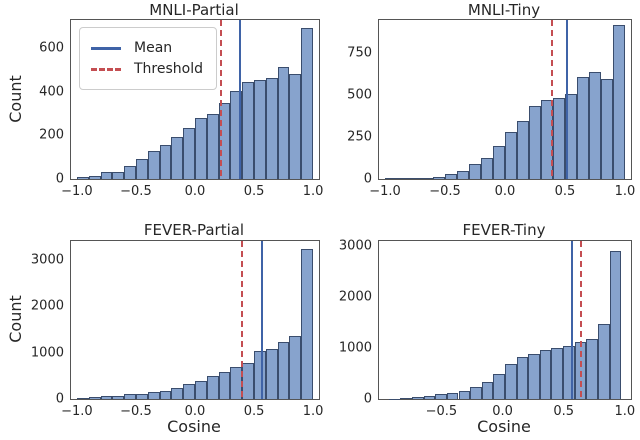  I want to click on legend: Mean Threshold, so click(148, 58).